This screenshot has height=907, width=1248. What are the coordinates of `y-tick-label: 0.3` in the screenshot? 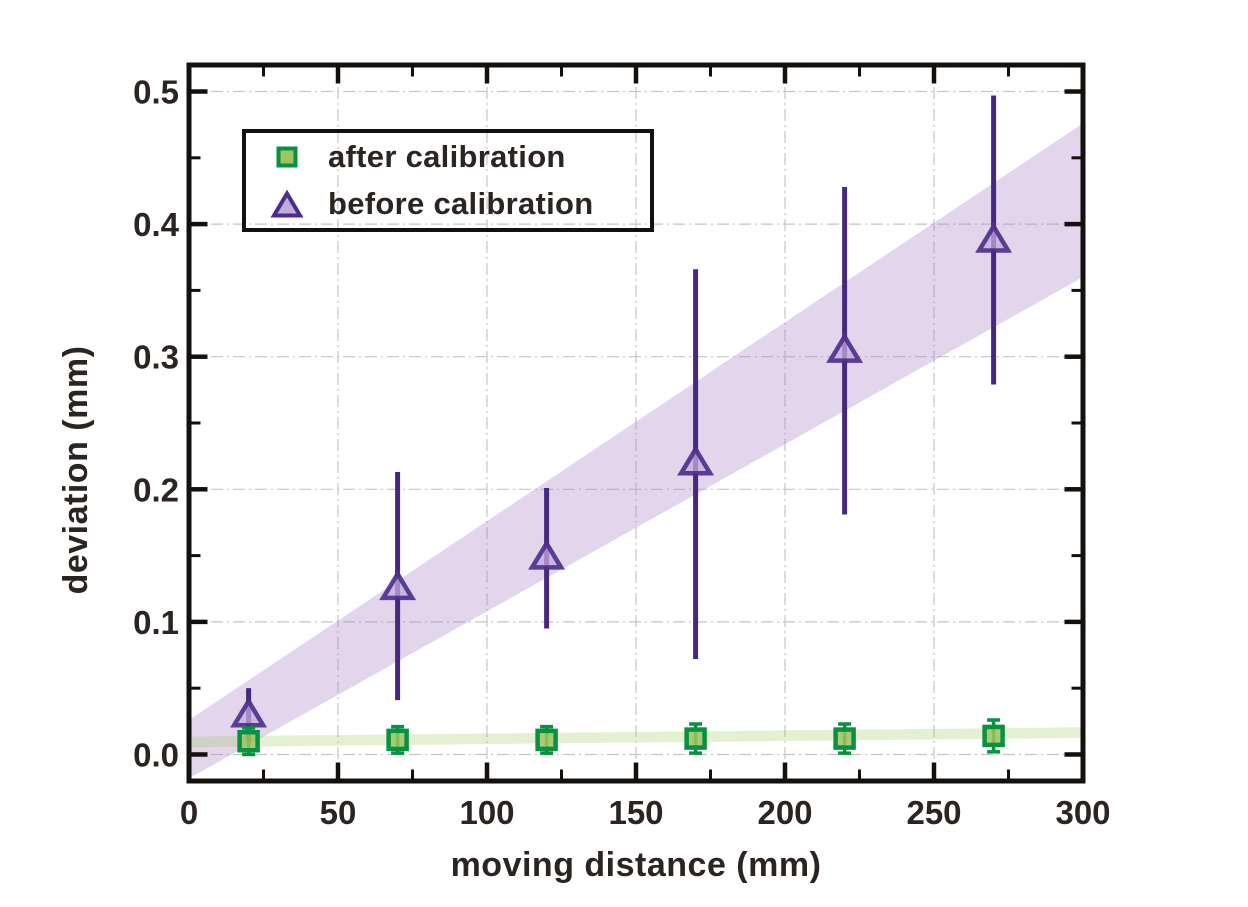 It's located at (156, 357).